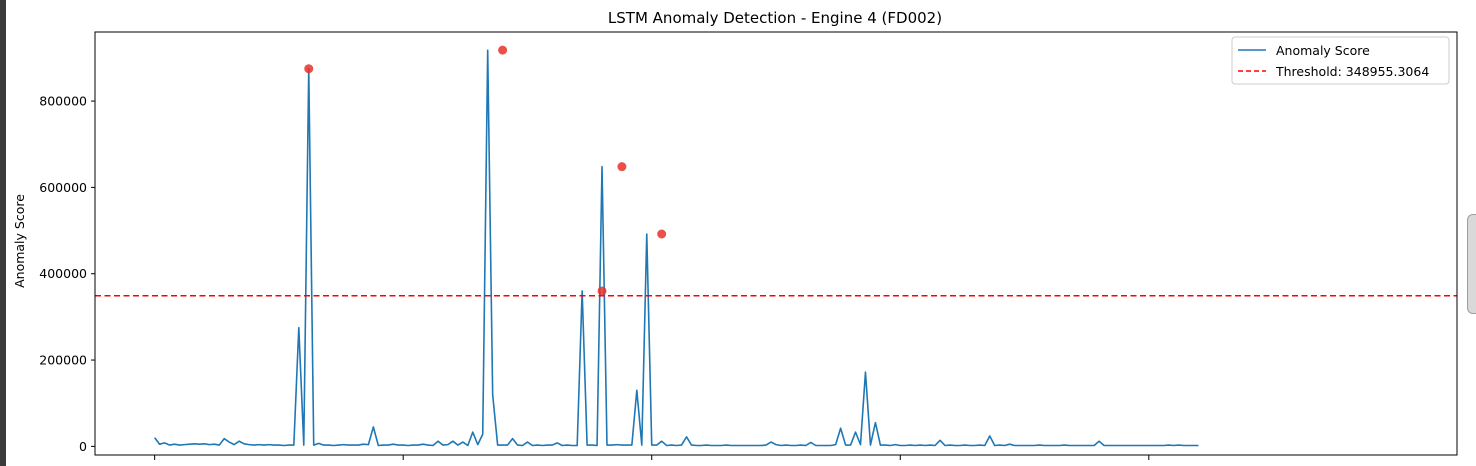  I want to click on legend: Anomaly Score Threshold: 348955.3064, so click(1340, 60).